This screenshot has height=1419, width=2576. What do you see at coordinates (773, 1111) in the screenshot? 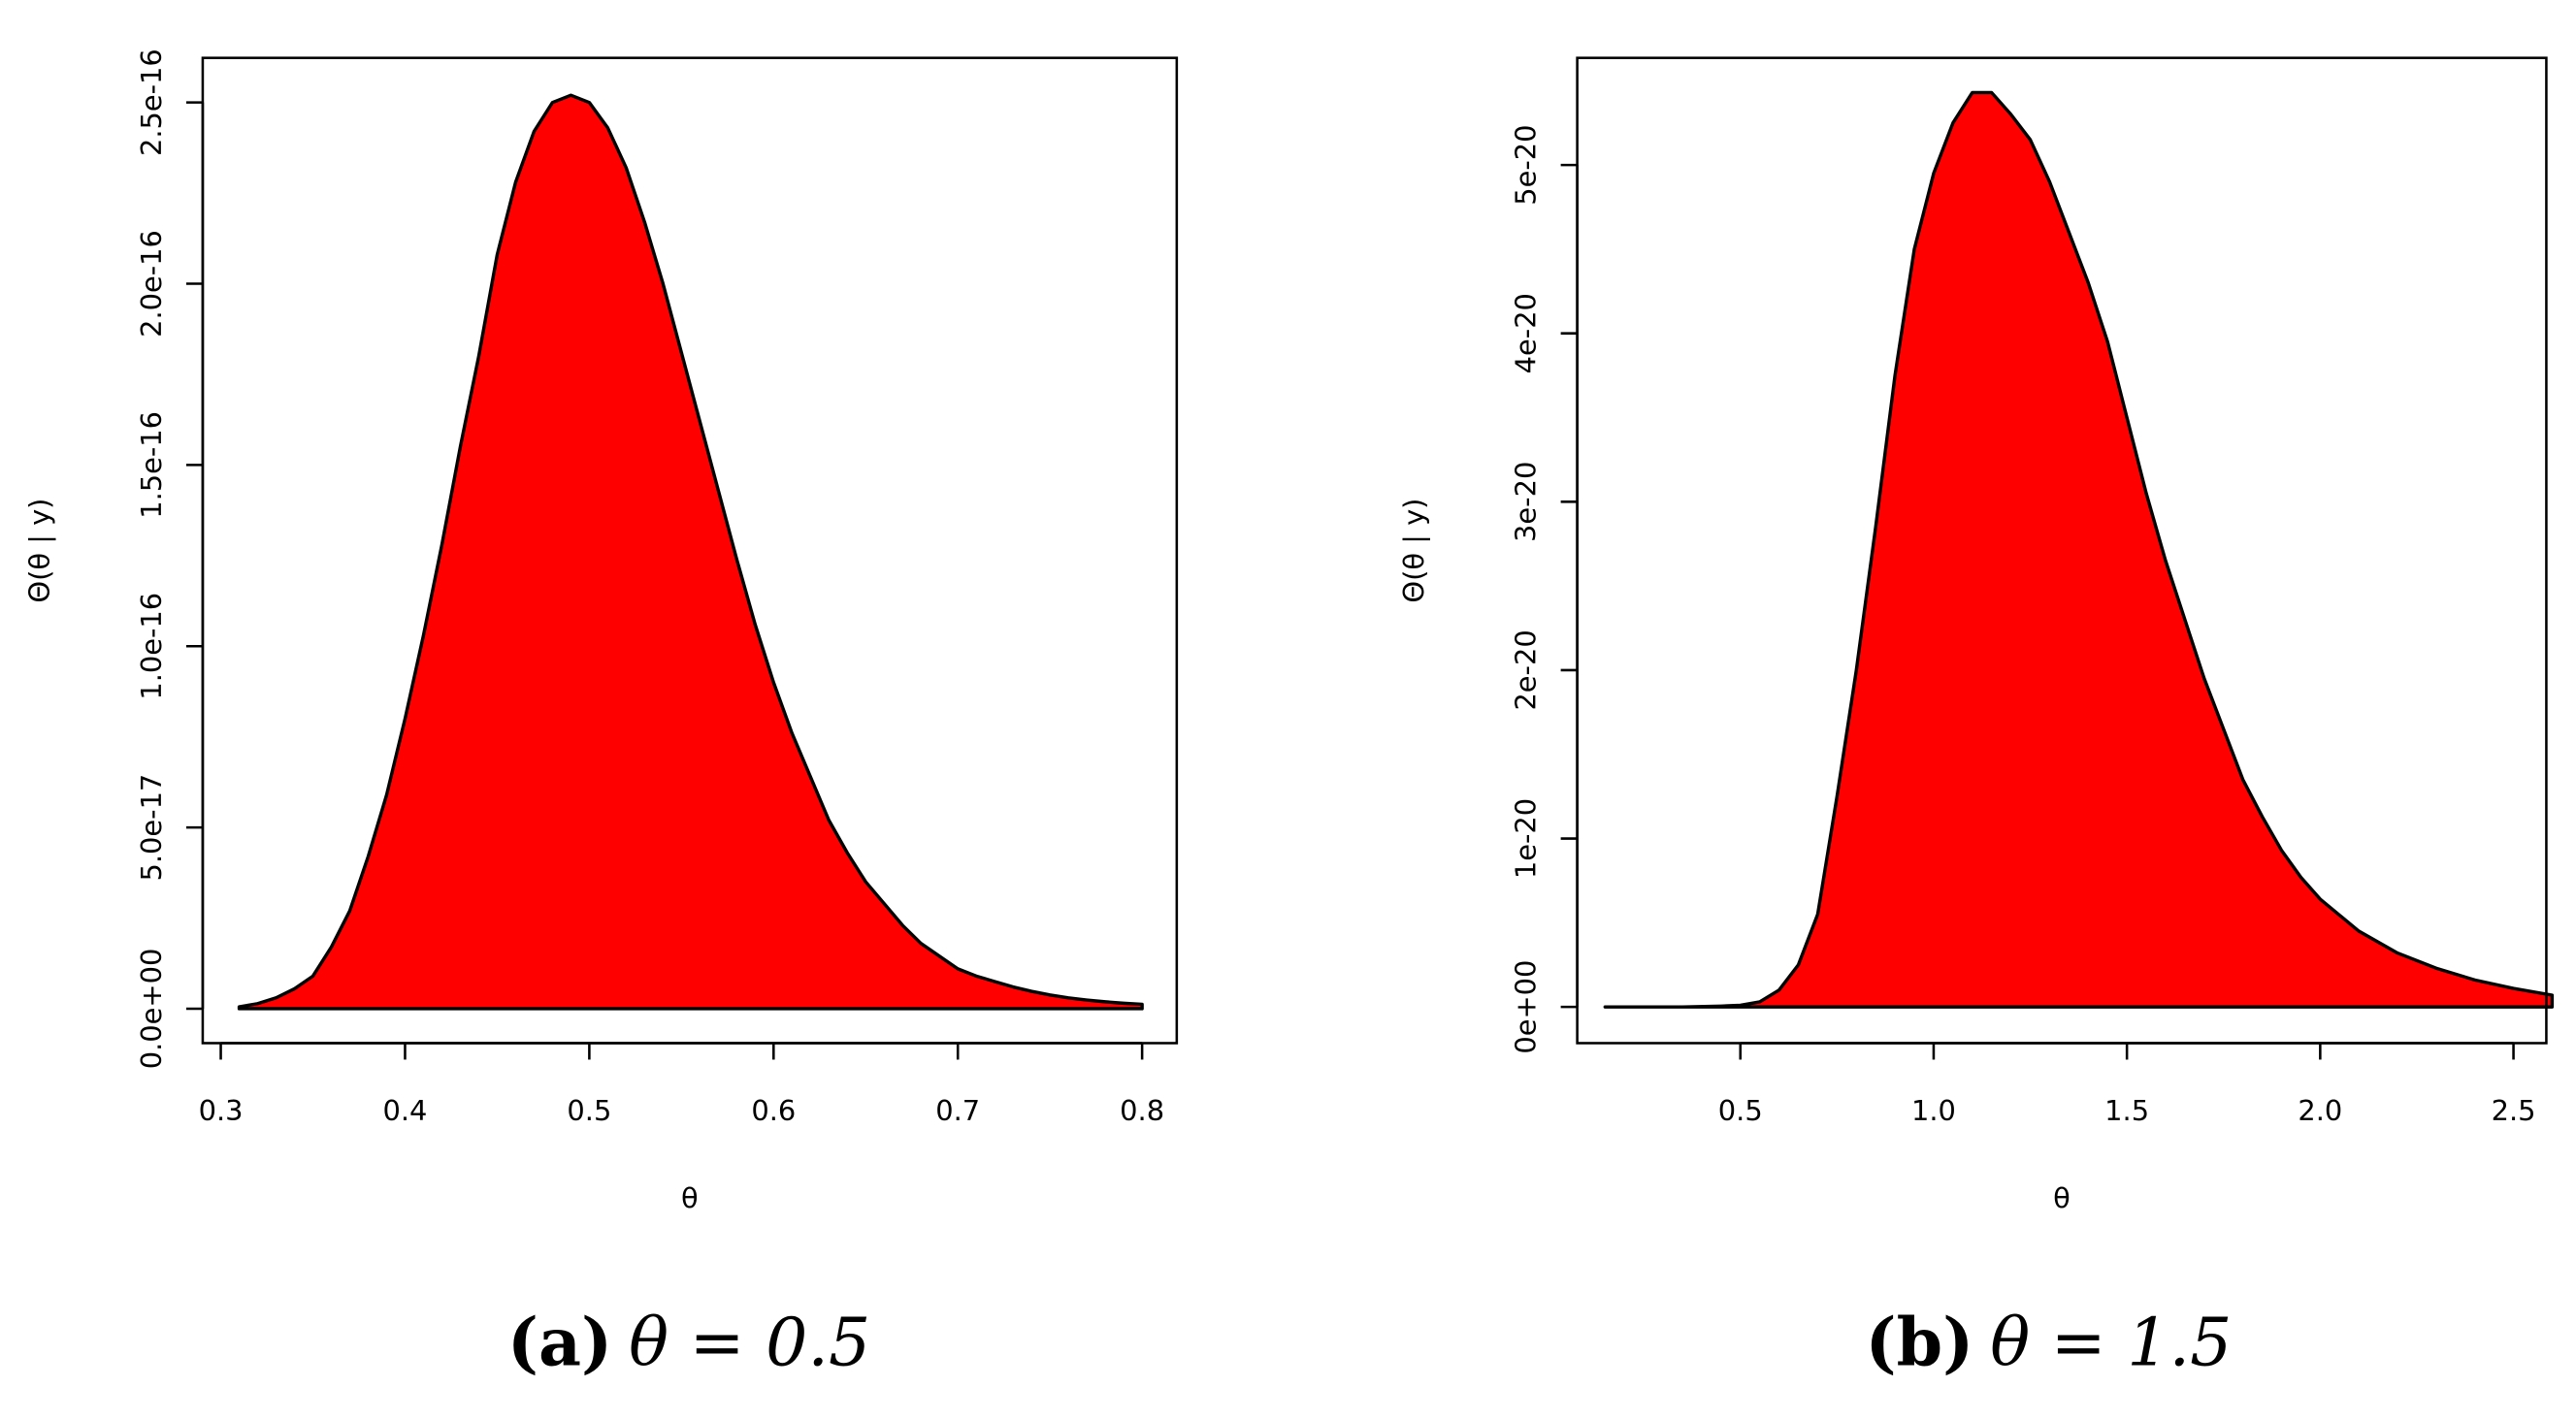
I see `x-tick-label: 0.6` at bounding box center [773, 1111].